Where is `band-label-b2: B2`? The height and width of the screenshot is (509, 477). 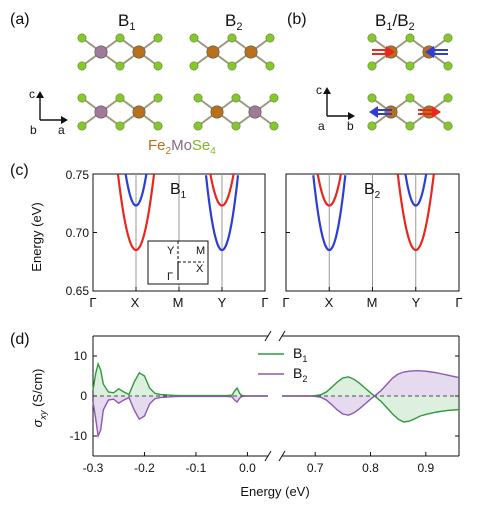 band-label-b2: B2 is located at coordinates (372, 191).